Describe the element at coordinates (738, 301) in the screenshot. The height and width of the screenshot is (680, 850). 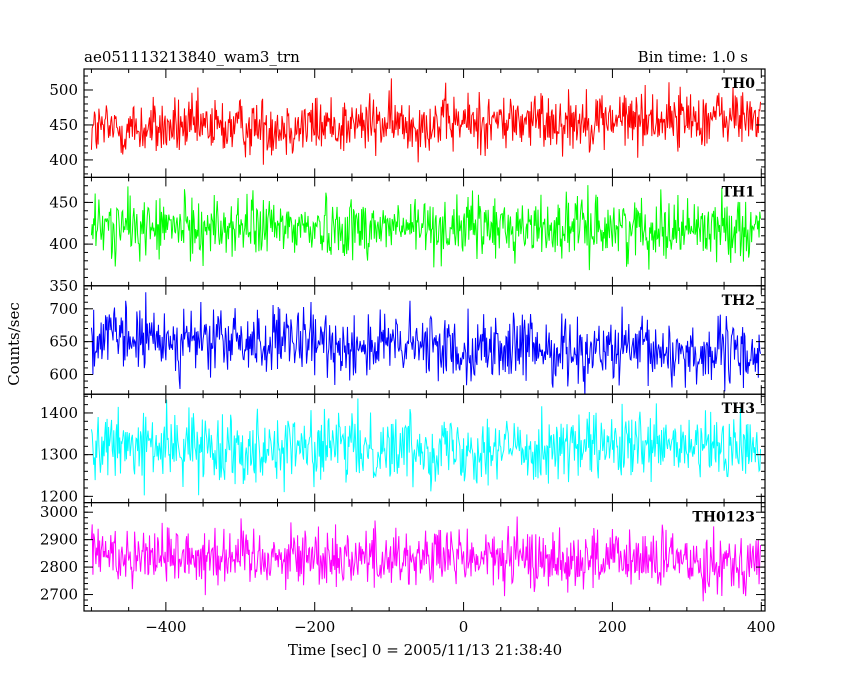
I see `panel-label: TH2` at that location.